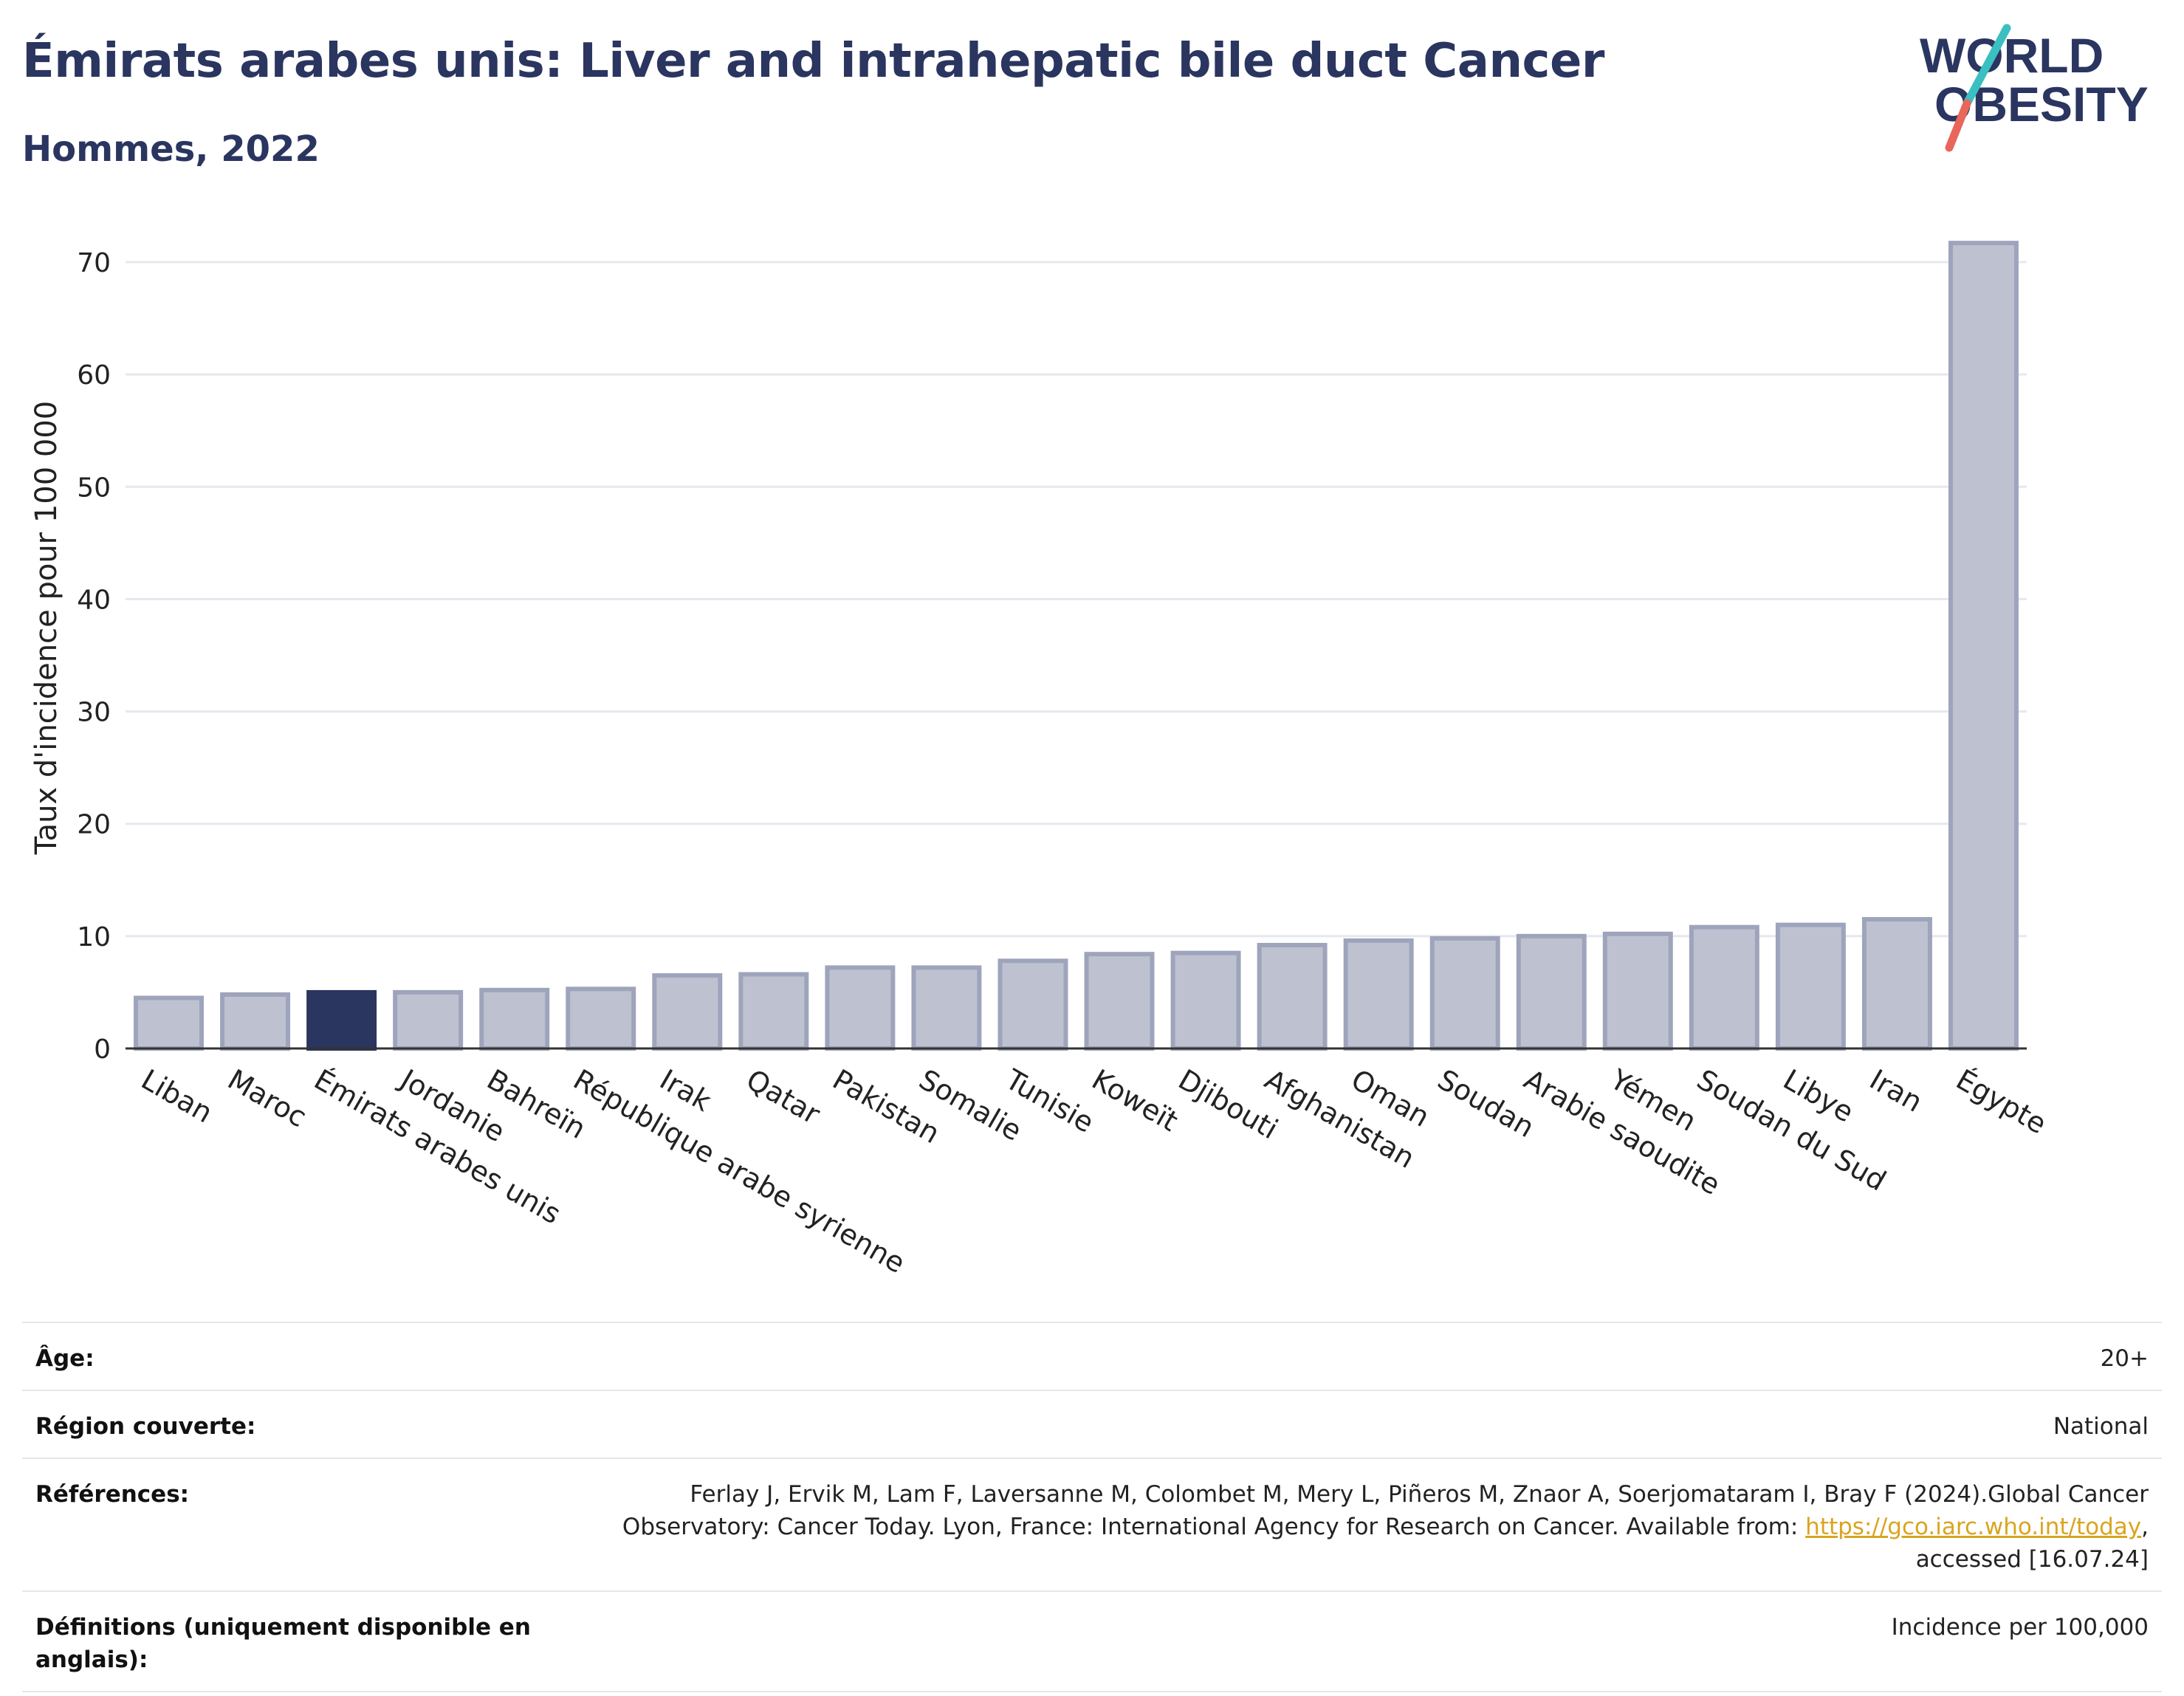 The width and height of the screenshot is (2184, 1696). What do you see at coordinates (2035, 88) in the screenshot?
I see `world-obesity-logo: WORLD OBESITY` at bounding box center [2035, 88].